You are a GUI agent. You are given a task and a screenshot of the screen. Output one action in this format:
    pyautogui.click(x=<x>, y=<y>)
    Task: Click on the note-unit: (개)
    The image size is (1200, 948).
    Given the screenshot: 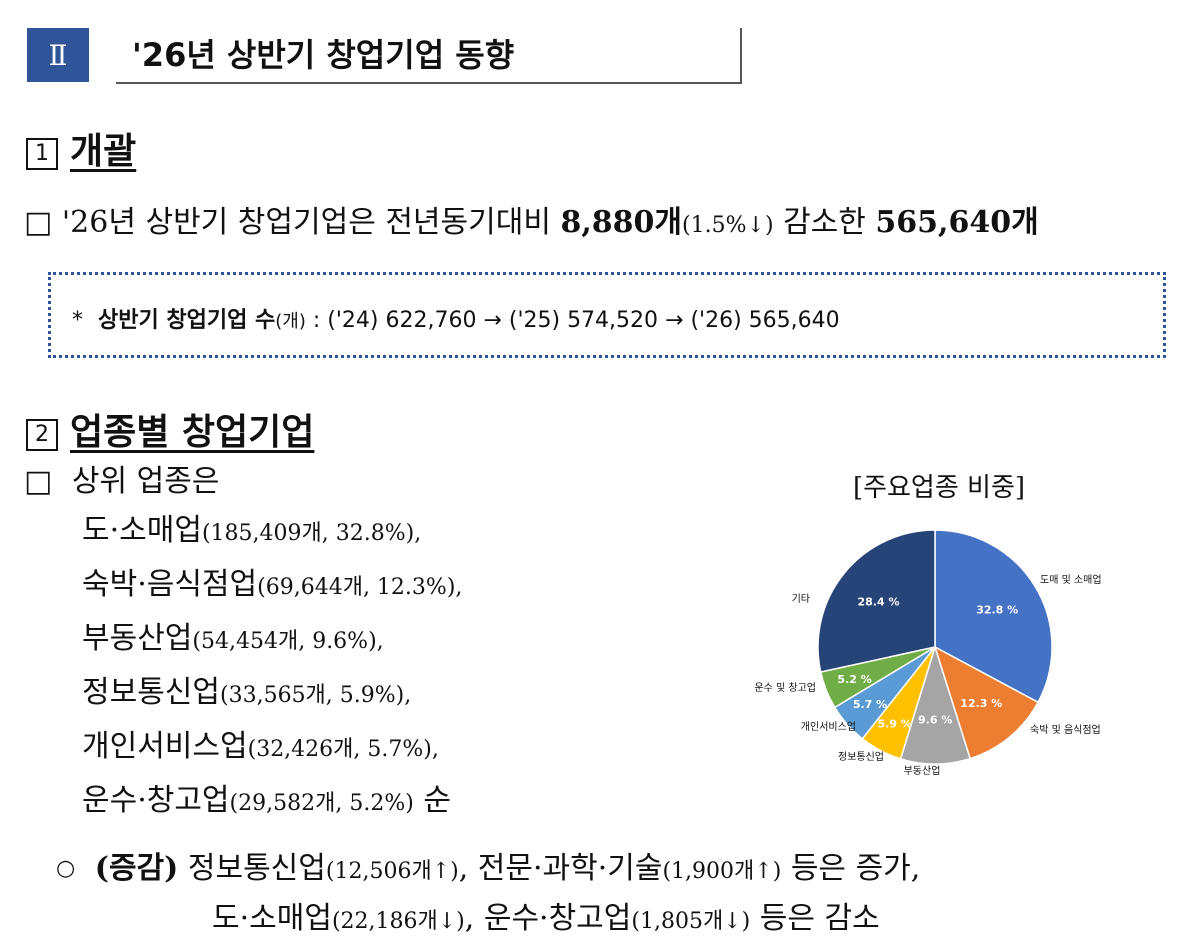 What is the action you would take?
    pyautogui.click(x=290, y=321)
    